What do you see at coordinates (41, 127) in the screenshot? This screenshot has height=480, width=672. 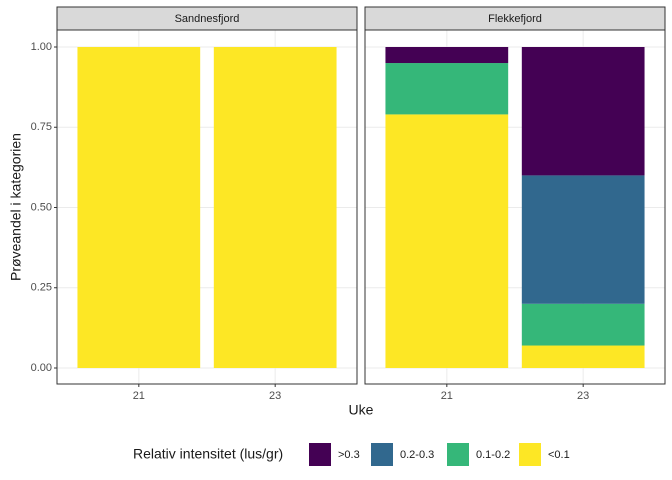 I see `y-tick-label: 0.75` at bounding box center [41, 127].